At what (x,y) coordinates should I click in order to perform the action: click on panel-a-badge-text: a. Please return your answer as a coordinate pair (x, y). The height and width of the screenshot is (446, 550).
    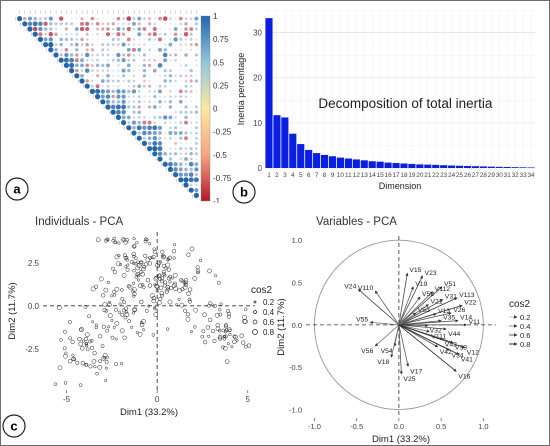
    Looking at the image, I should click on (17, 189).